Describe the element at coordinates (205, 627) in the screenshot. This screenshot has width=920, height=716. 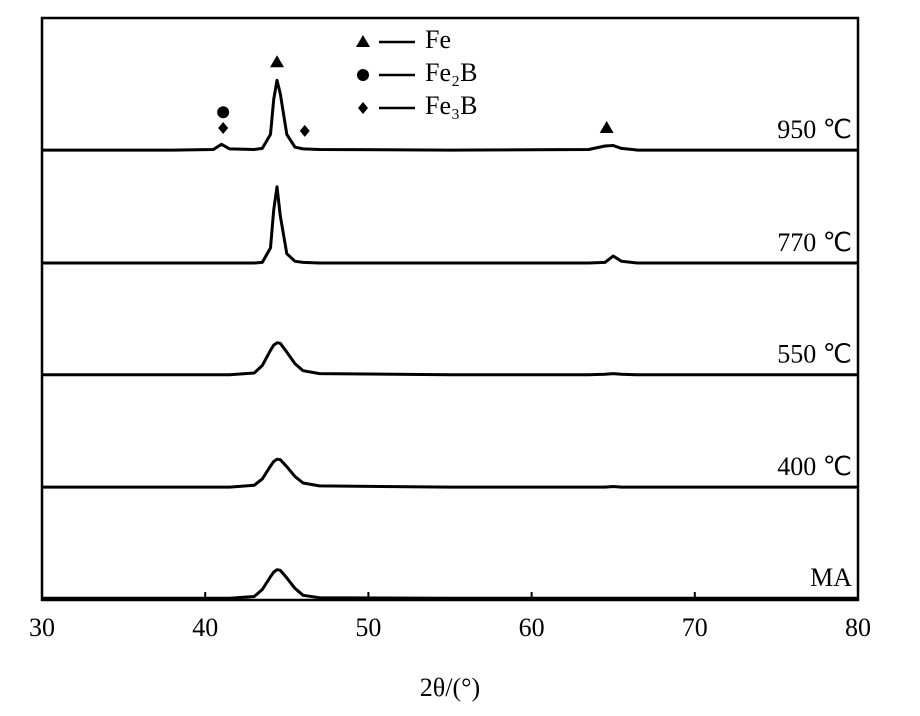
I see `x-tick-label: 40` at that location.